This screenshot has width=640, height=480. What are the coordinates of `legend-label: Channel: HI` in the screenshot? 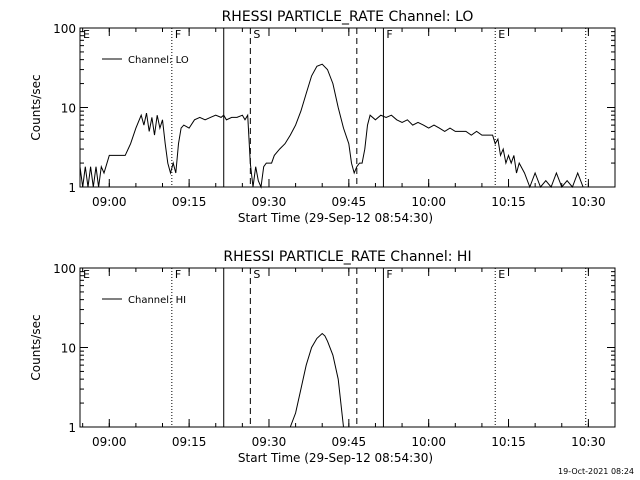 It's located at (157, 300).